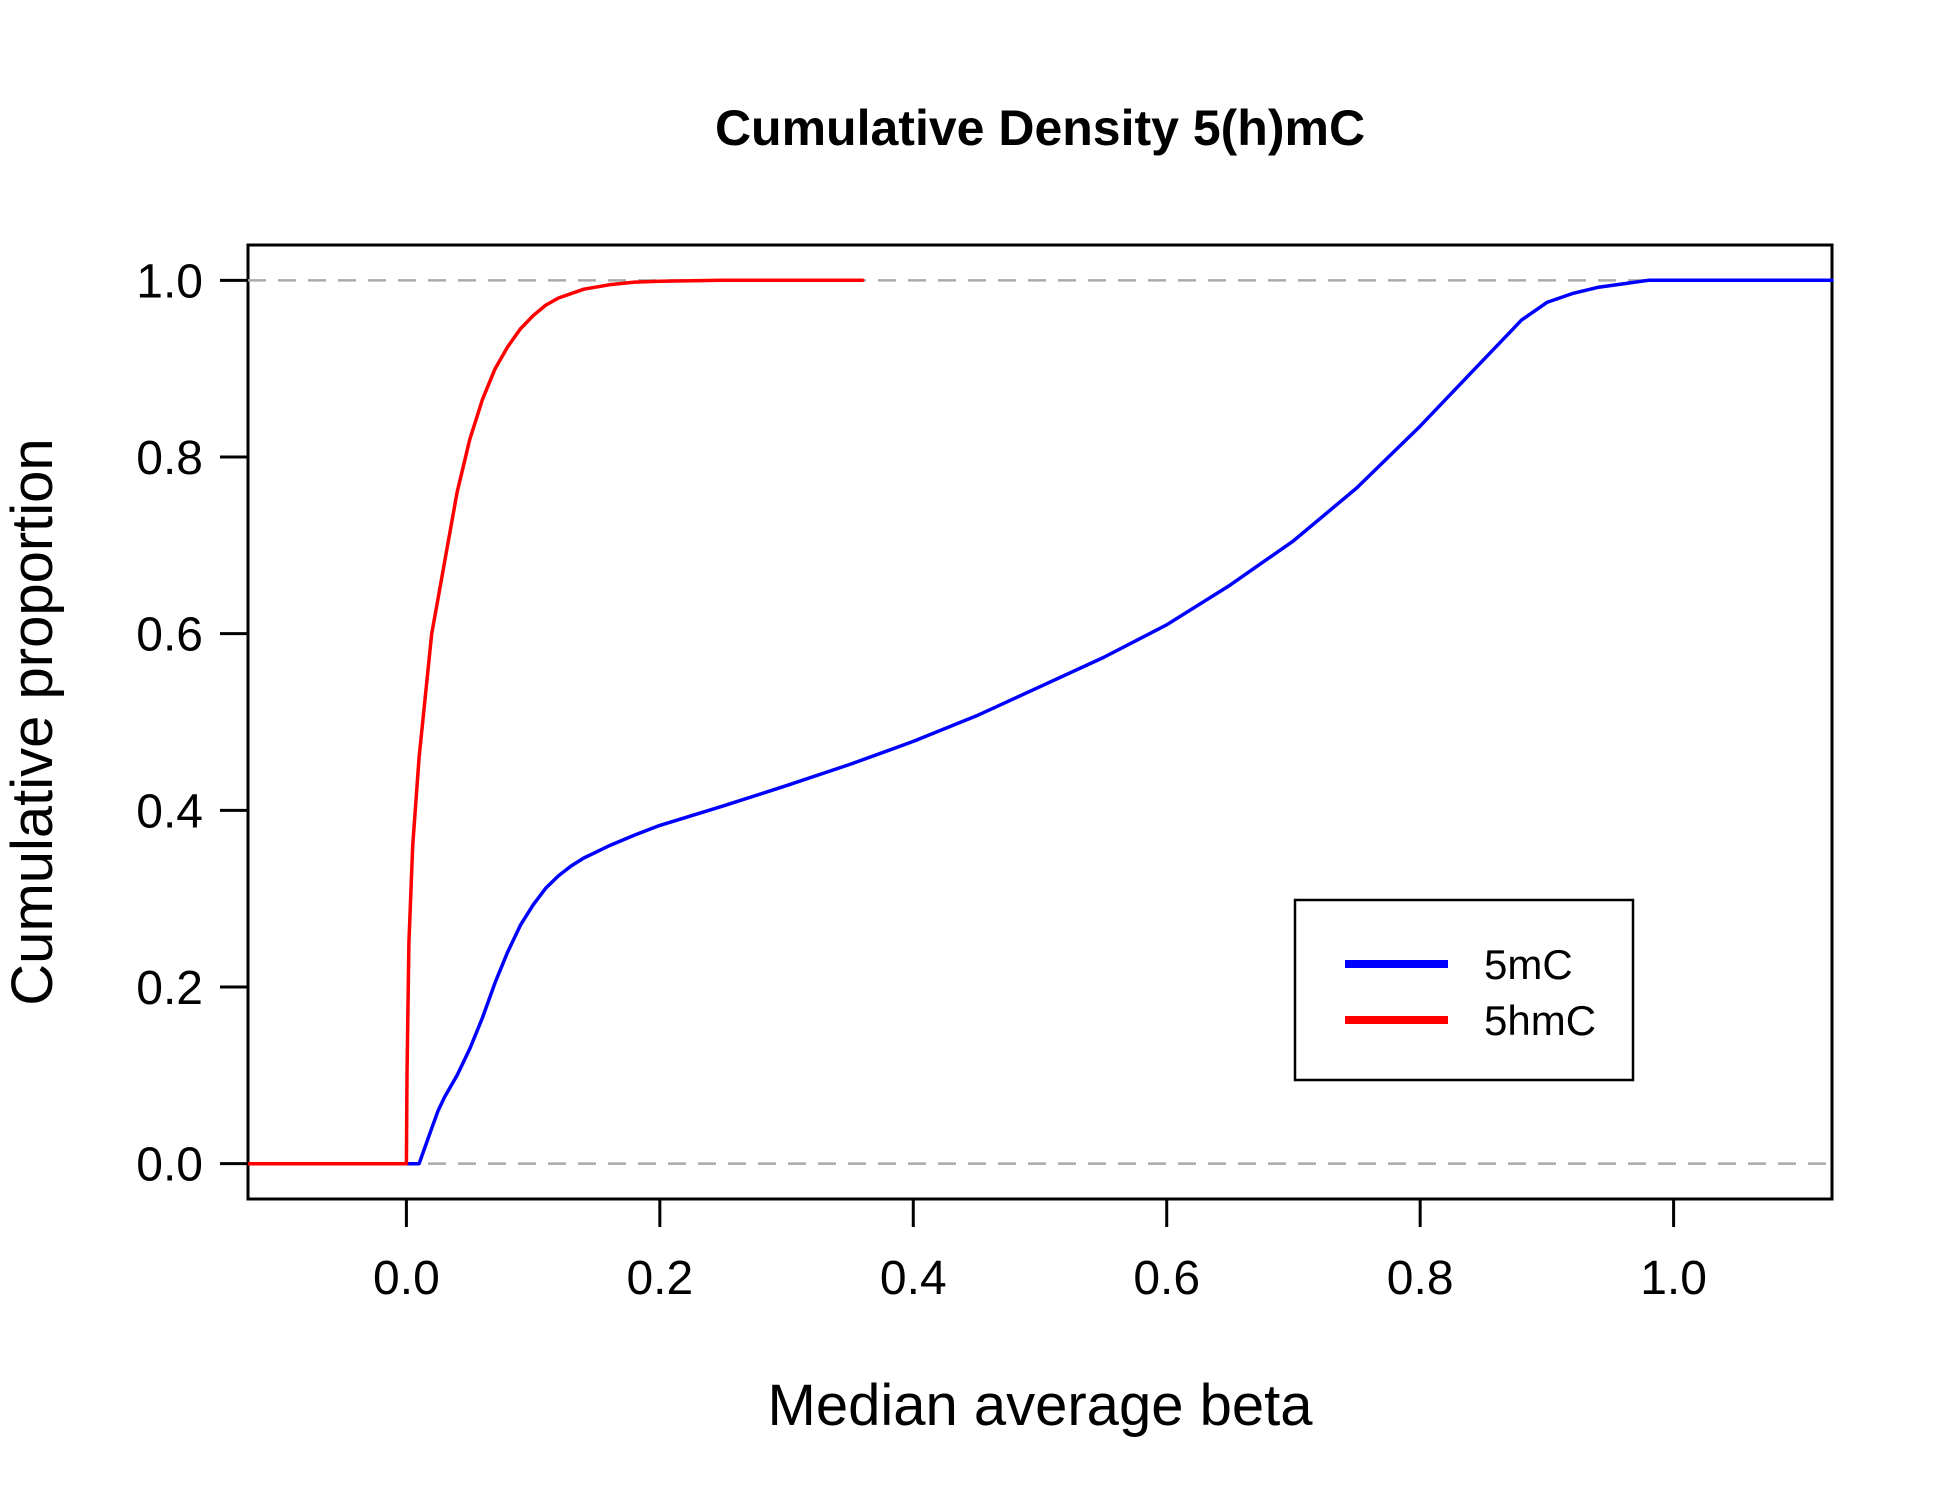 This screenshot has width=1950, height=1500. I want to click on legend-label-5hmC: 5hmC, so click(1540, 1020).